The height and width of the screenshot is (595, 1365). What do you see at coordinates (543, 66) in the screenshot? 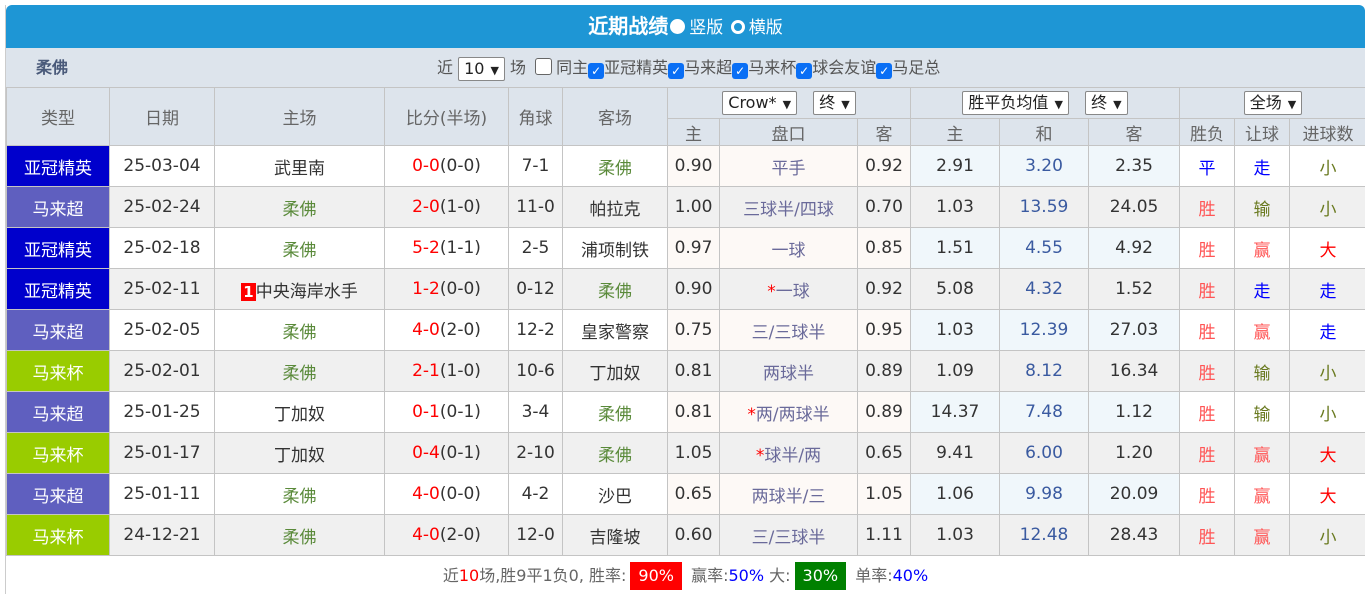
I see `same-home-checkbox` at bounding box center [543, 66].